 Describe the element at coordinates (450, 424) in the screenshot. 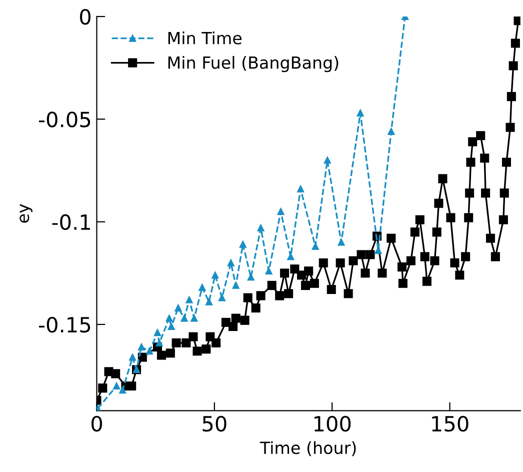

I see `x-tick-label: 150` at that location.